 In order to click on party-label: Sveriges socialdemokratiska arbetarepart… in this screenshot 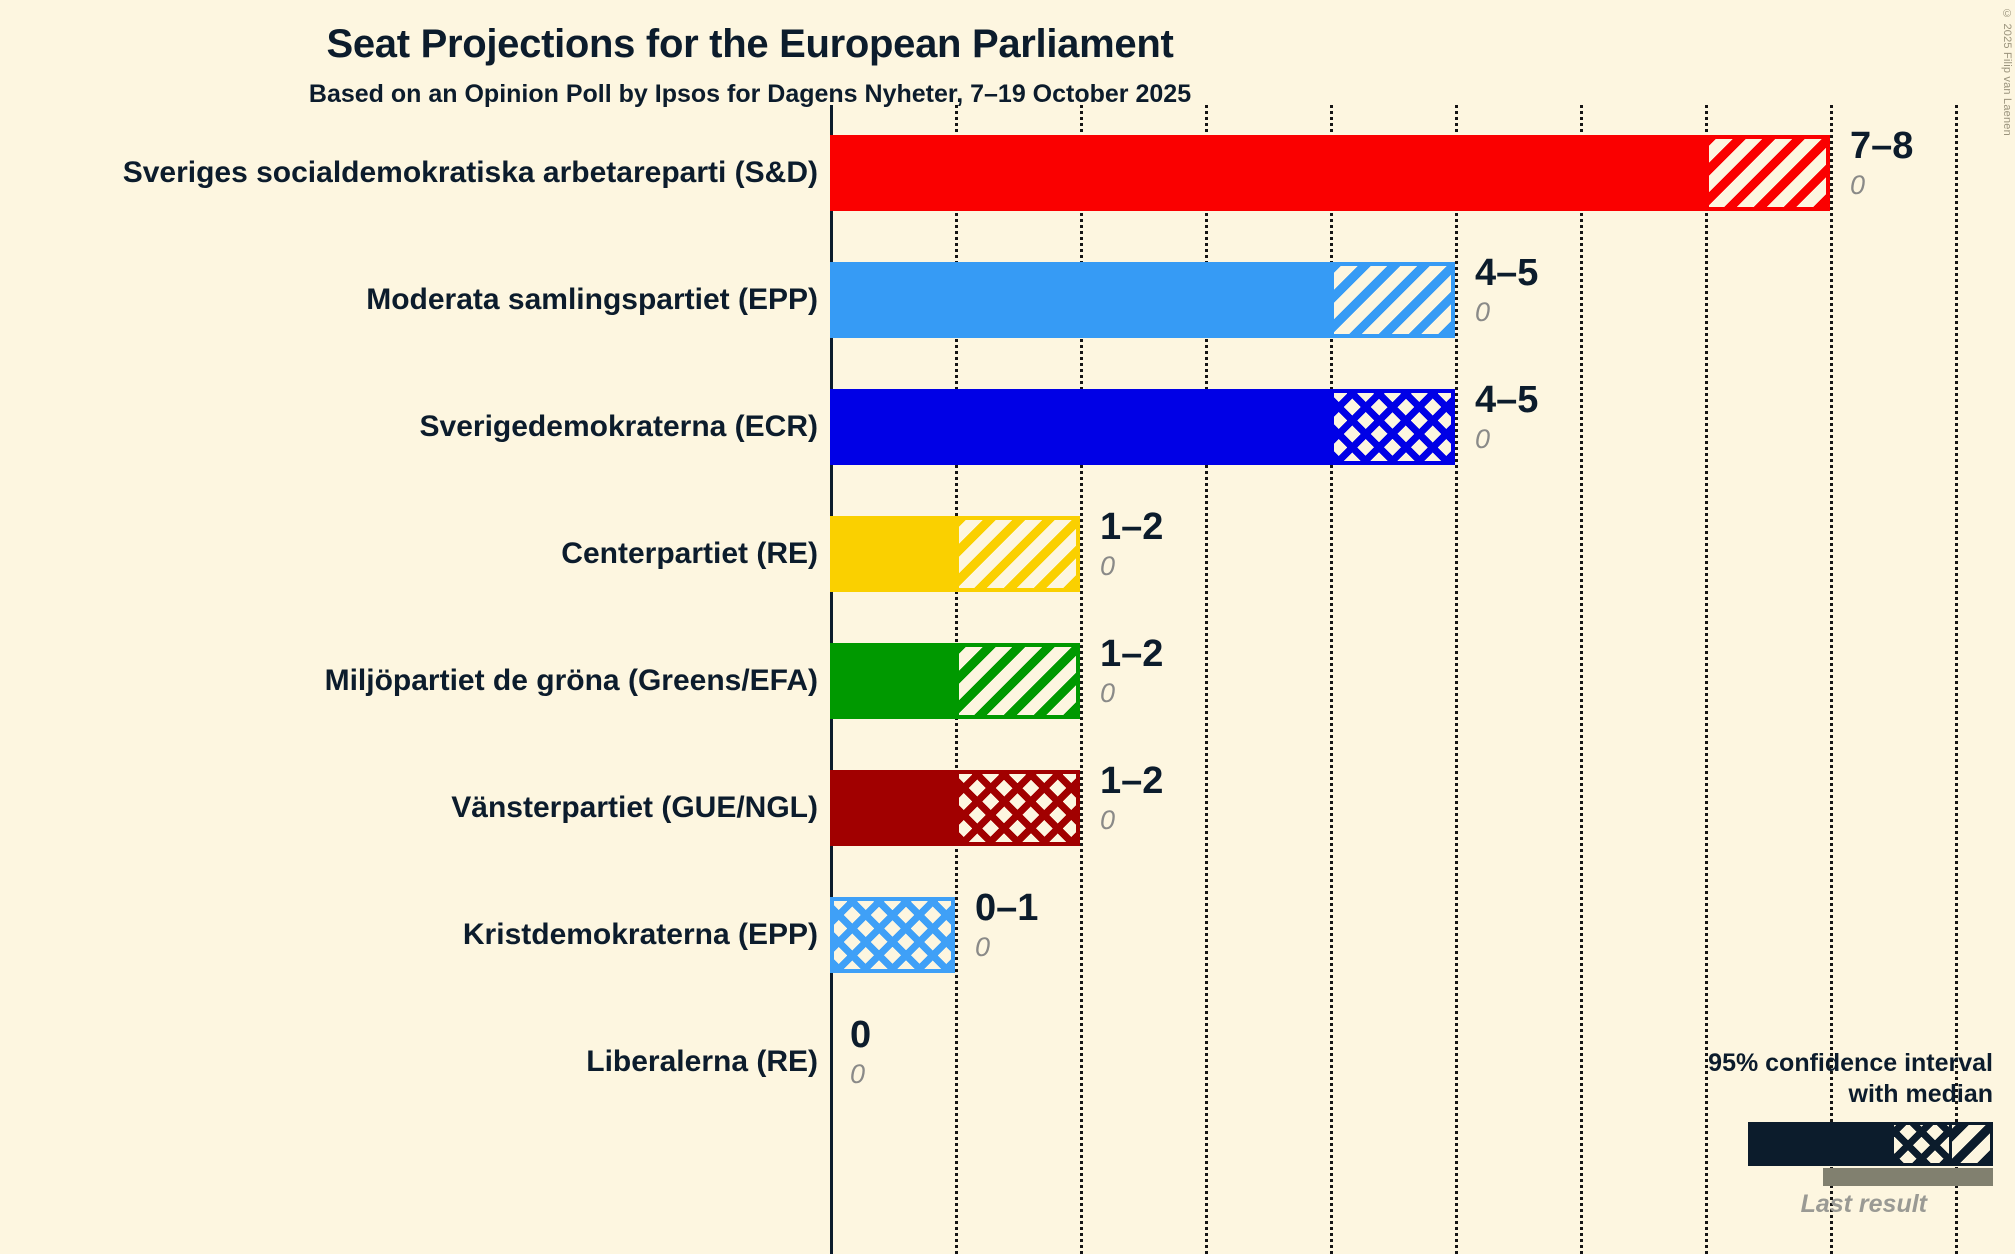, I will do `click(470, 172)`.